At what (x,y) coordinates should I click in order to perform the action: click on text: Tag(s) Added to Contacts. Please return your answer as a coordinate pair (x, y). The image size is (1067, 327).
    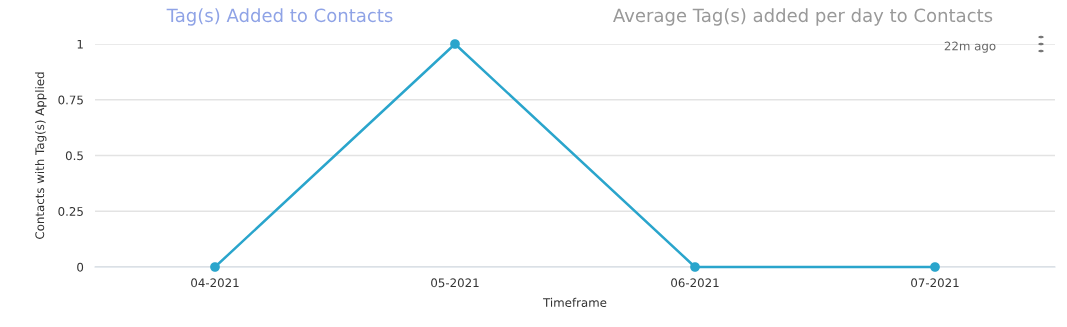
    Looking at the image, I should click on (279, 17).